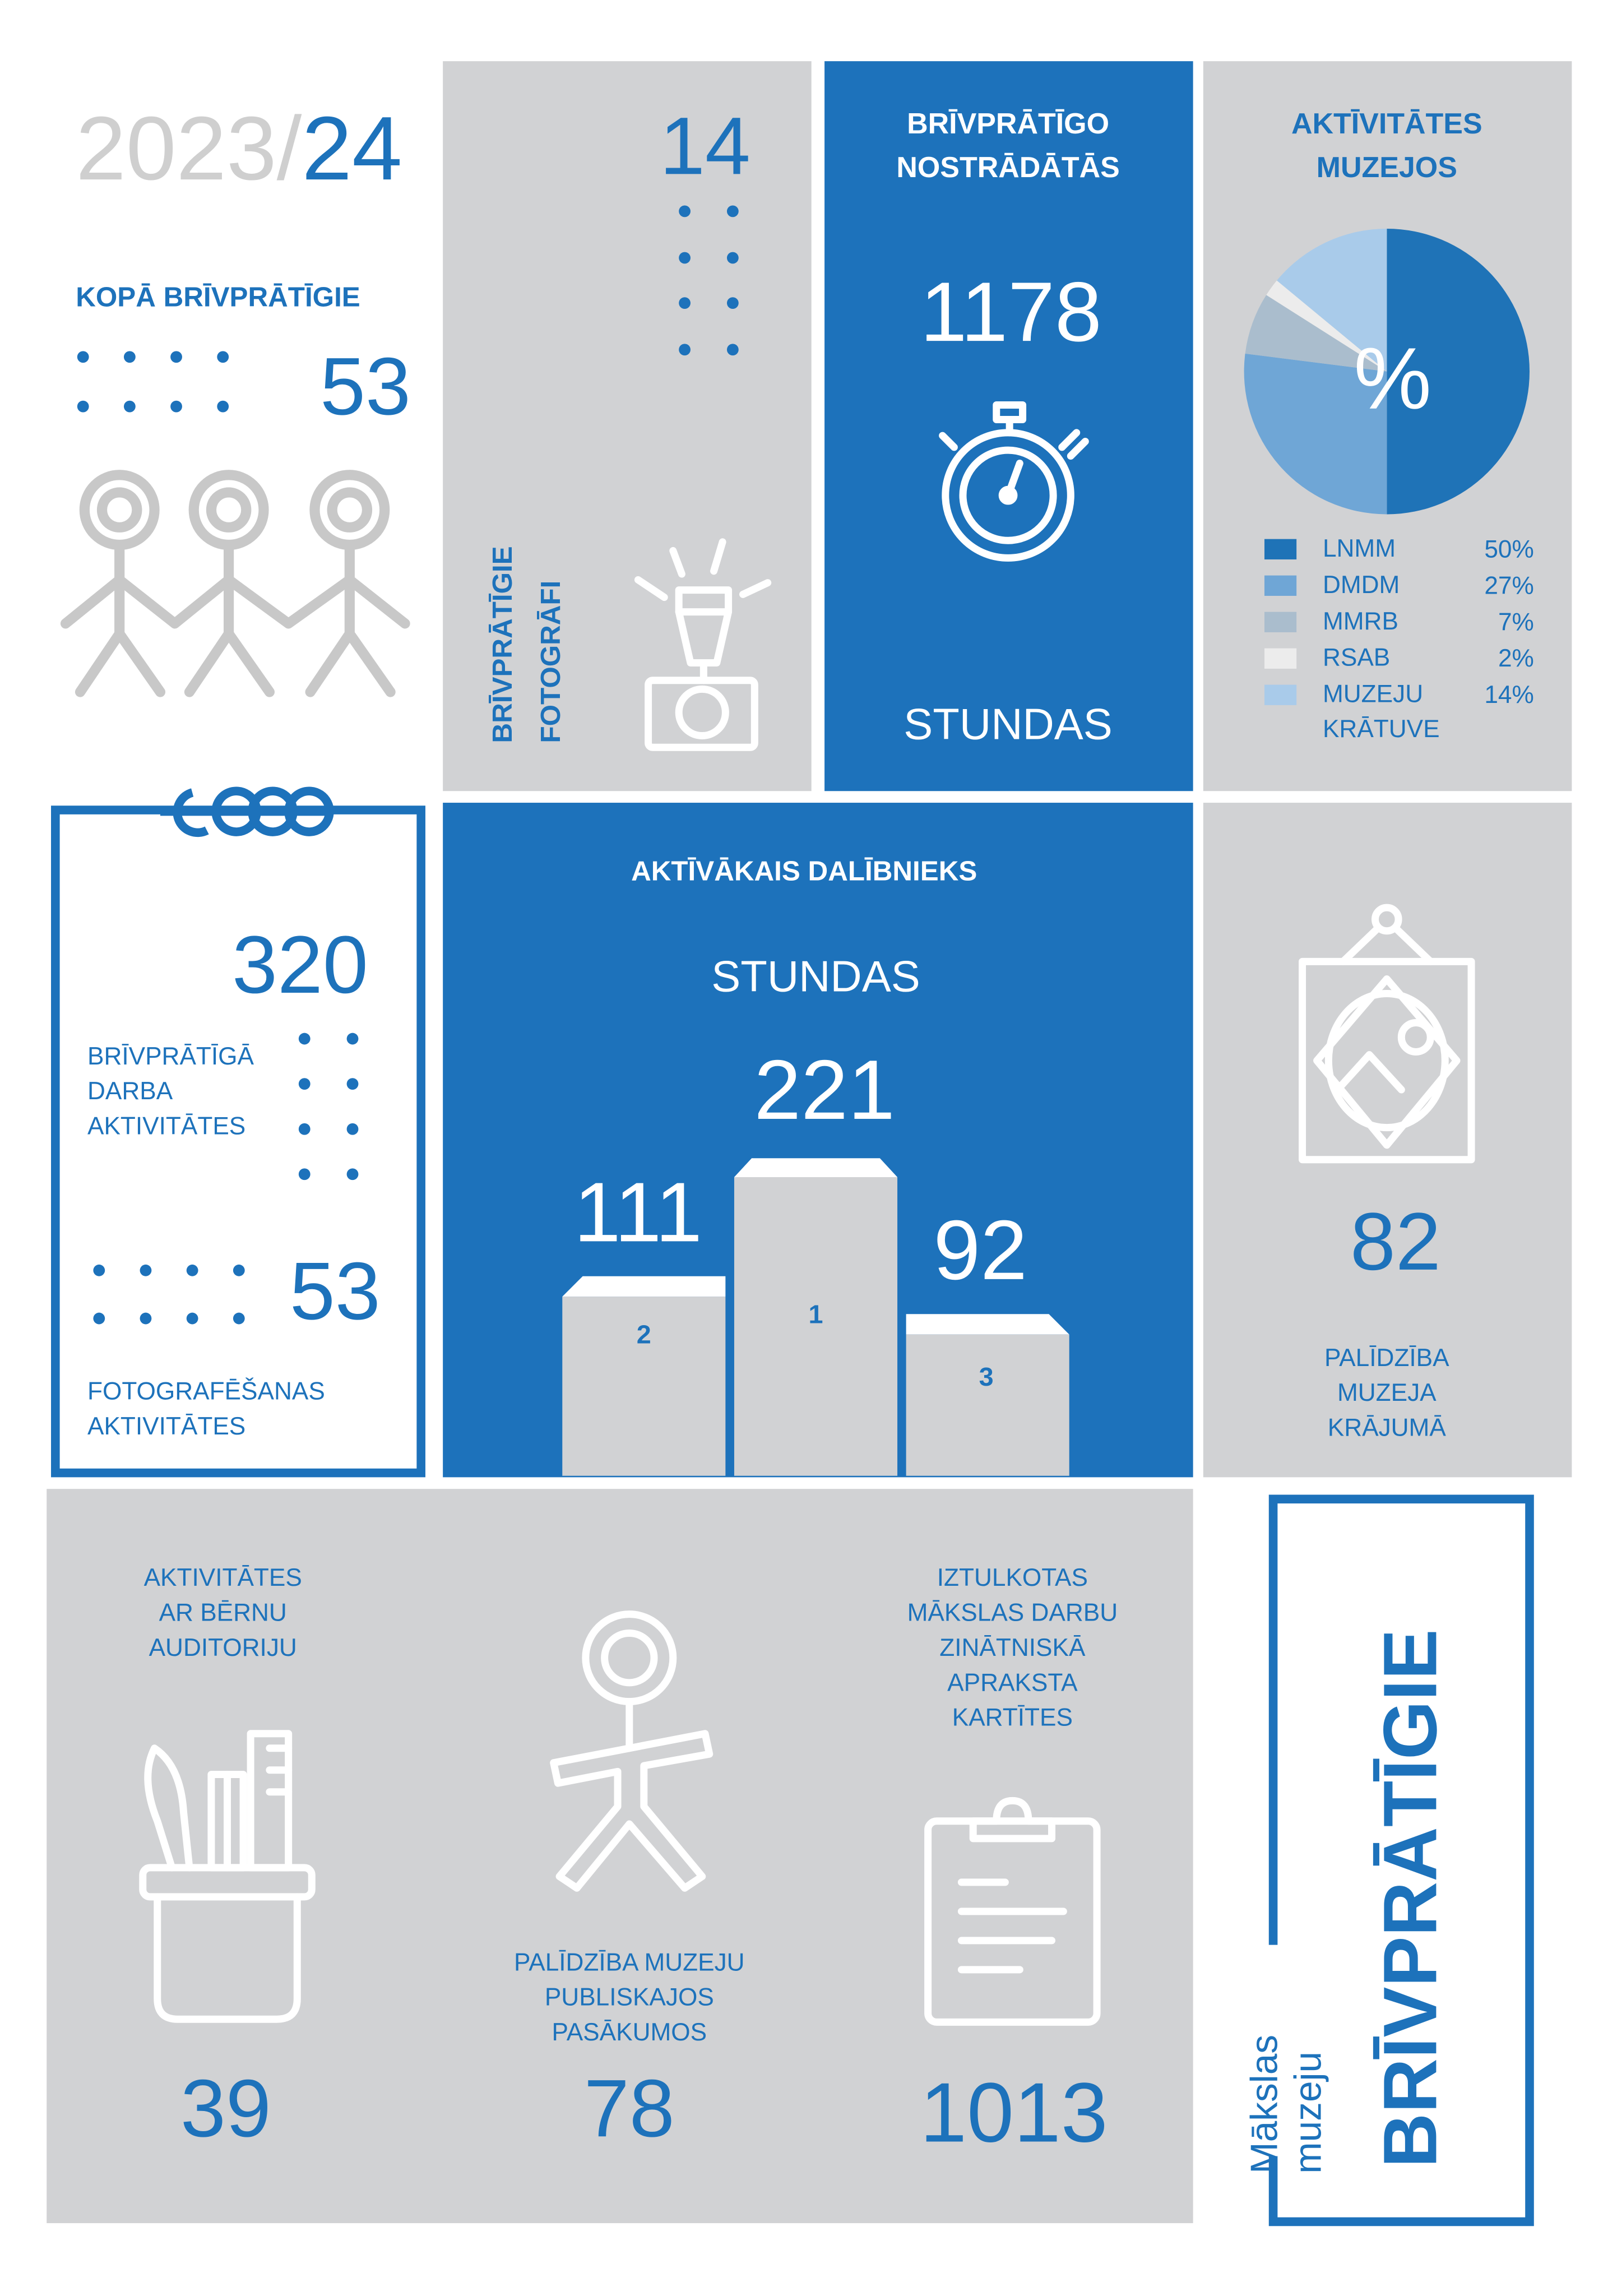 This screenshot has width=1617, height=2296. I want to click on cards-label: MĀKSLAS DARBU, so click(1012, 1613).